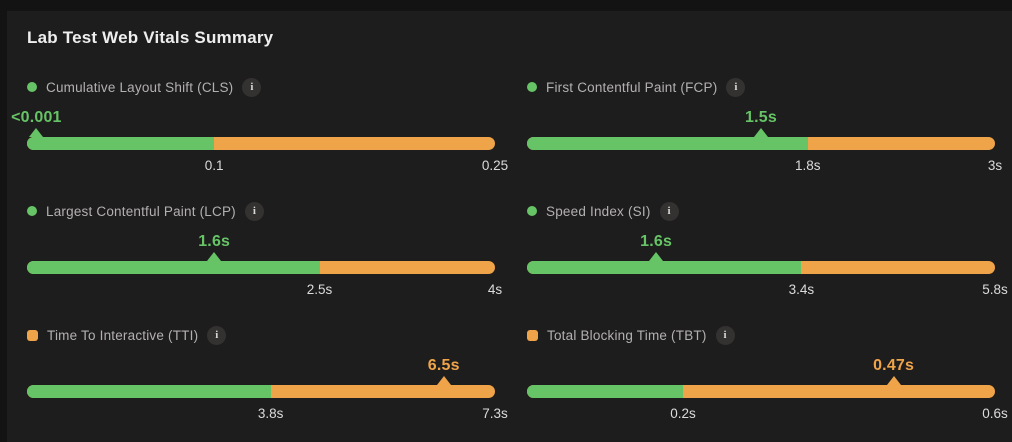 The height and width of the screenshot is (442, 1012). What do you see at coordinates (761, 211) in the screenshot?
I see `metric-header: Speed Index (SI) i` at bounding box center [761, 211].